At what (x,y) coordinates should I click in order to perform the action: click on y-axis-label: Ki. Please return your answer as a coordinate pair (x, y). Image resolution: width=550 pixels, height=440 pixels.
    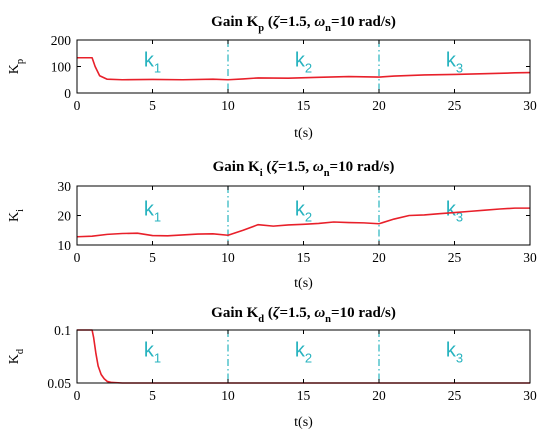
    Looking at the image, I should click on (16, 215).